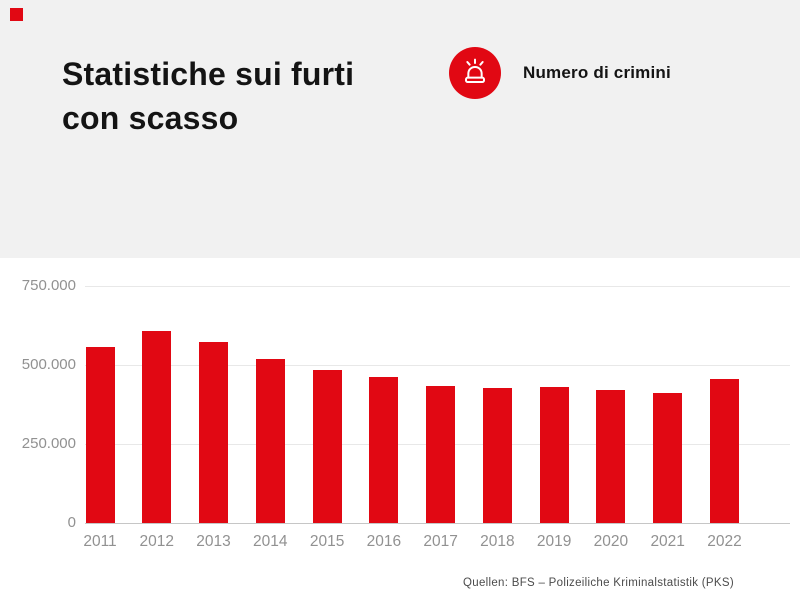  What do you see at coordinates (100, 435) in the screenshot?
I see `bar-2011` at bounding box center [100, 435].